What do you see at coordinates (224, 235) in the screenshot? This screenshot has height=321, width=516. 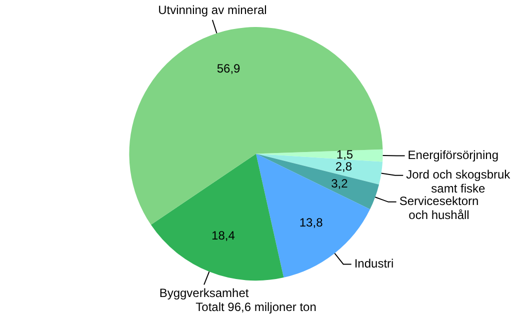 I see `data-label: 18,4` at bounding box center [224, 235].